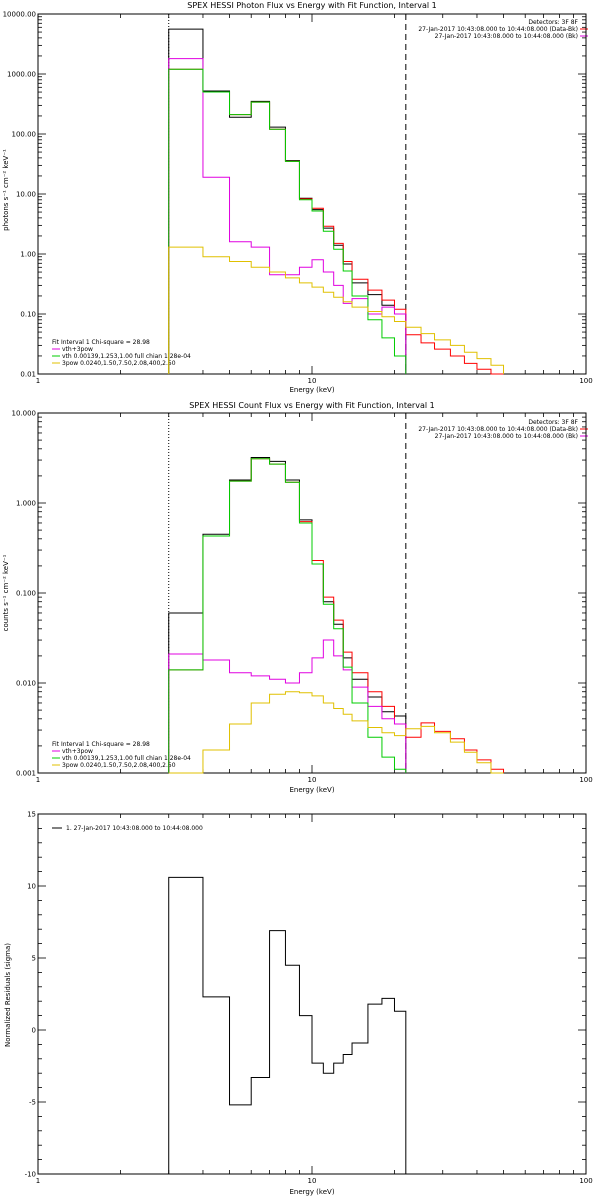  Describe the element at coordinates (32, 1103) in the screenshot. I see `panel3-ytick-label: -5` at that location.